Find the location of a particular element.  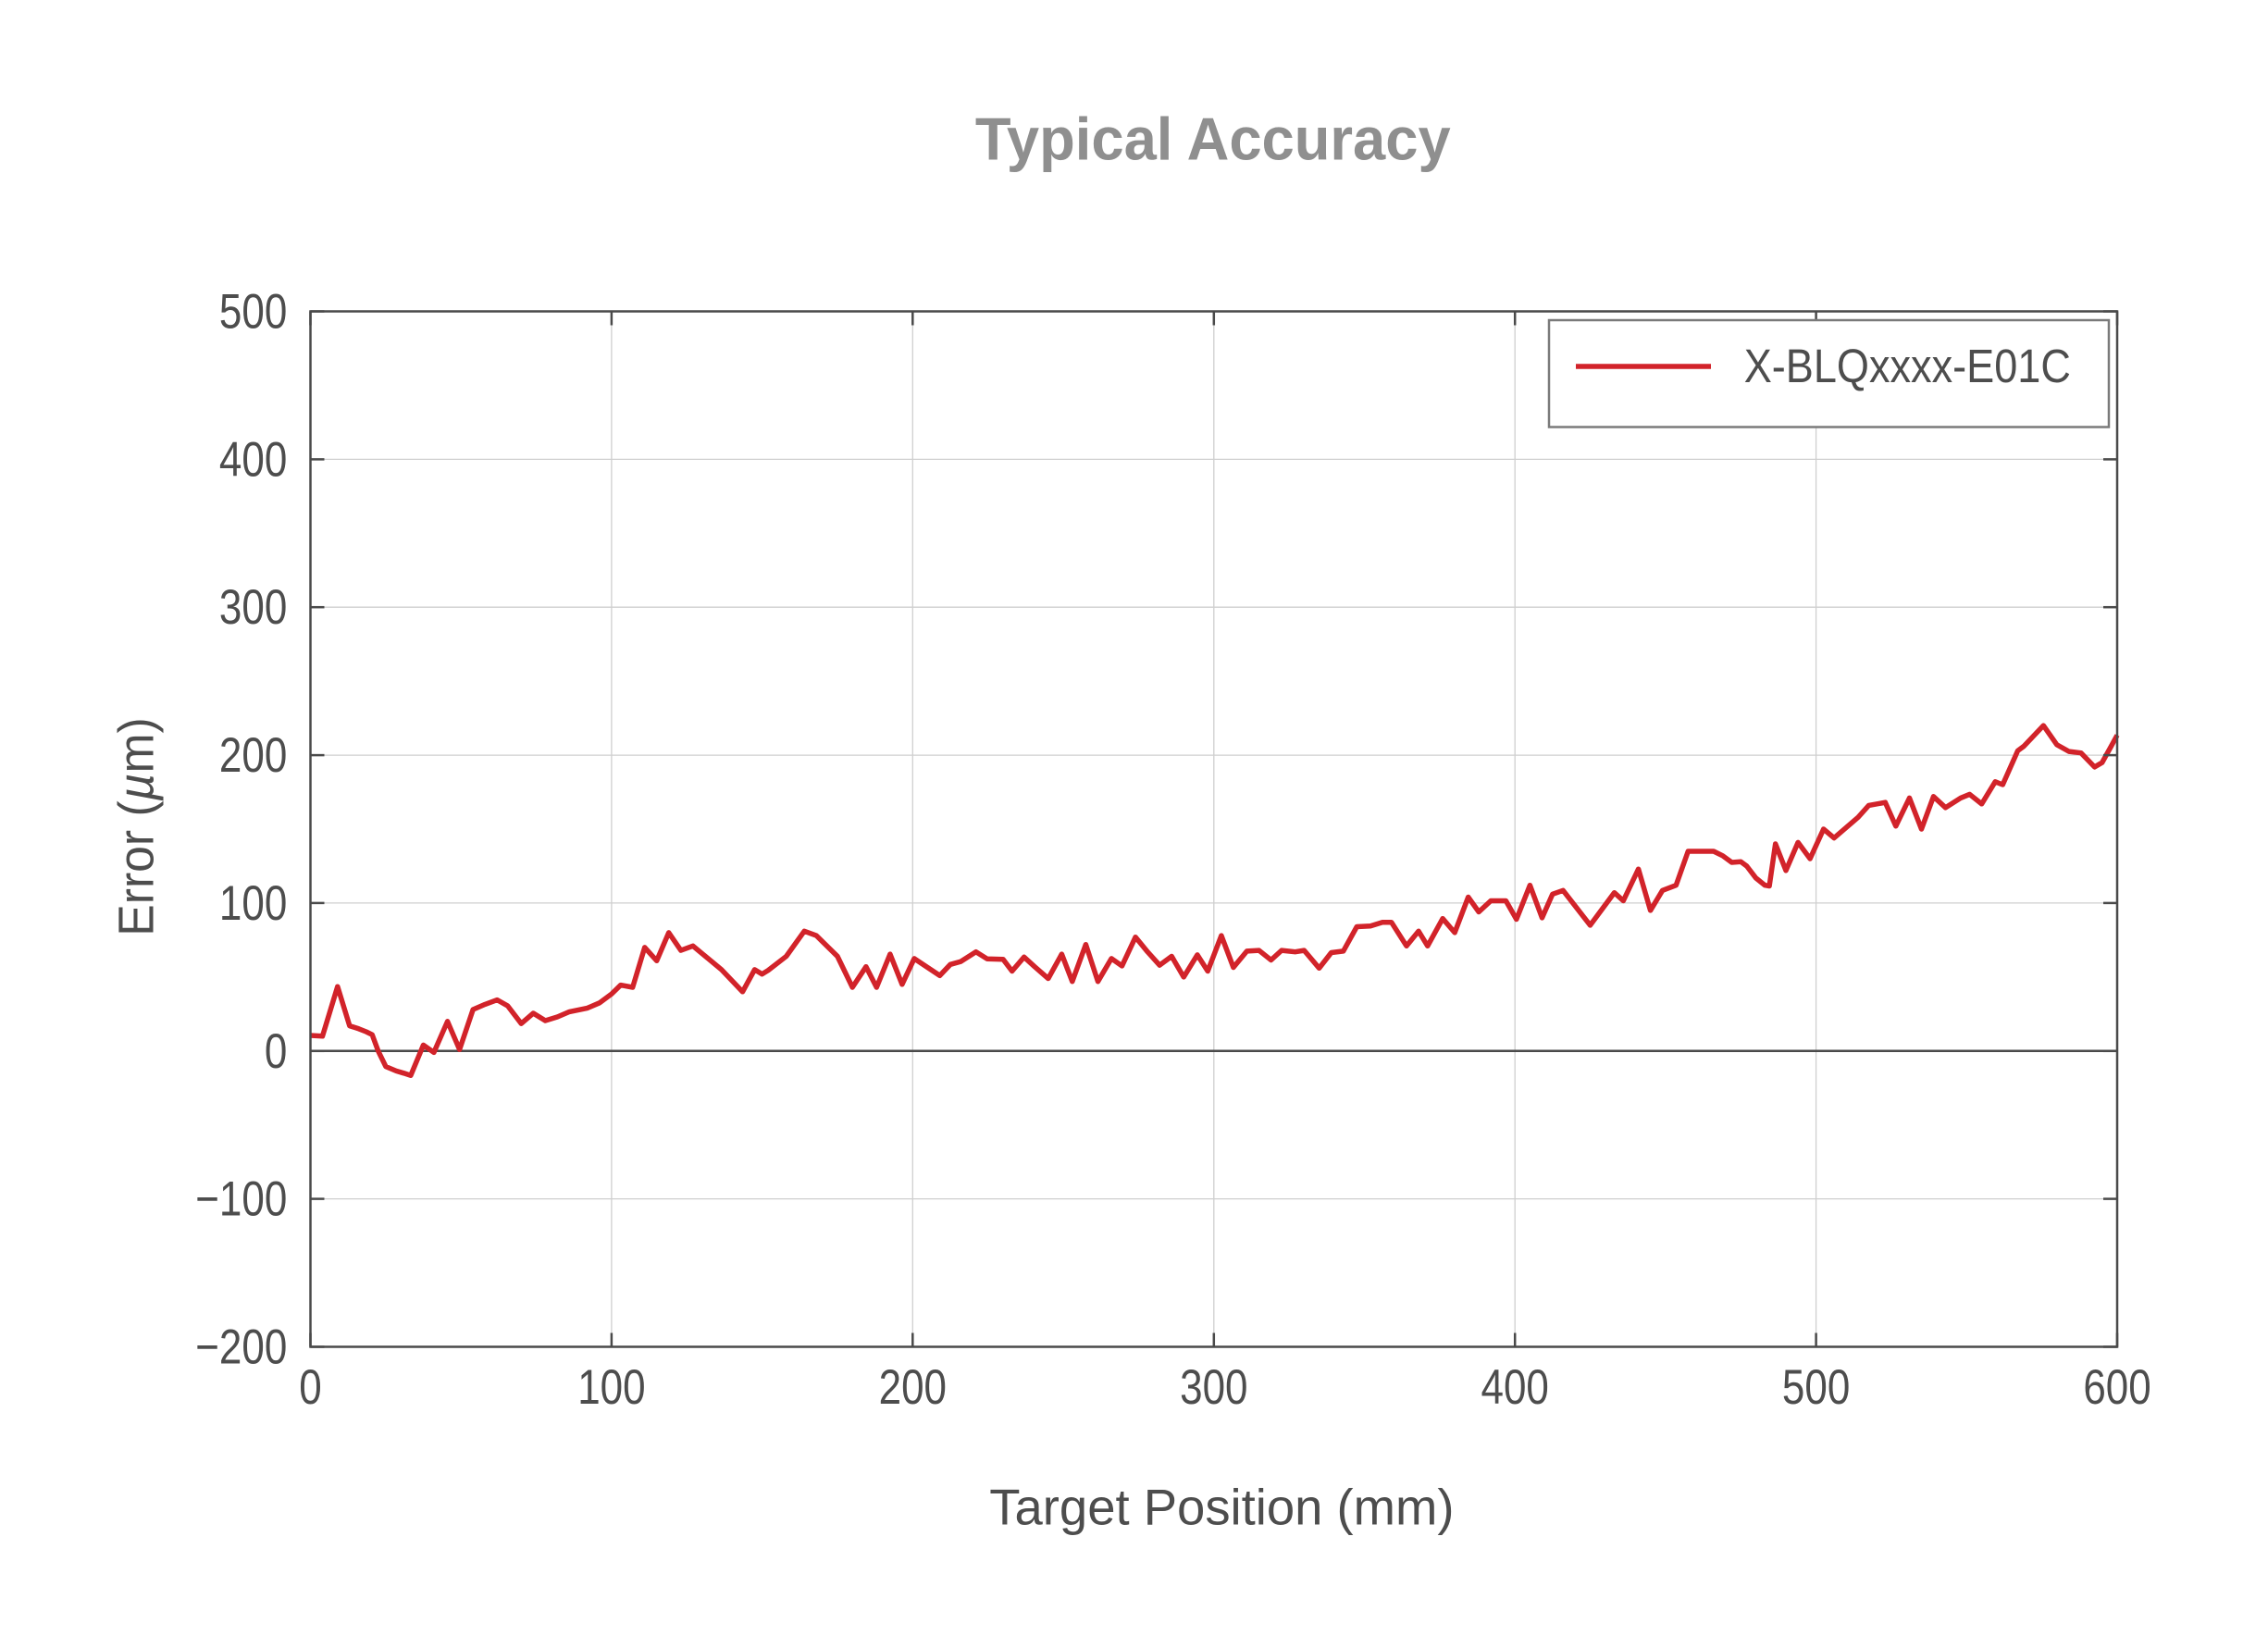

svg-text: Typical Accuracy is located at coordinates (1213, 139).